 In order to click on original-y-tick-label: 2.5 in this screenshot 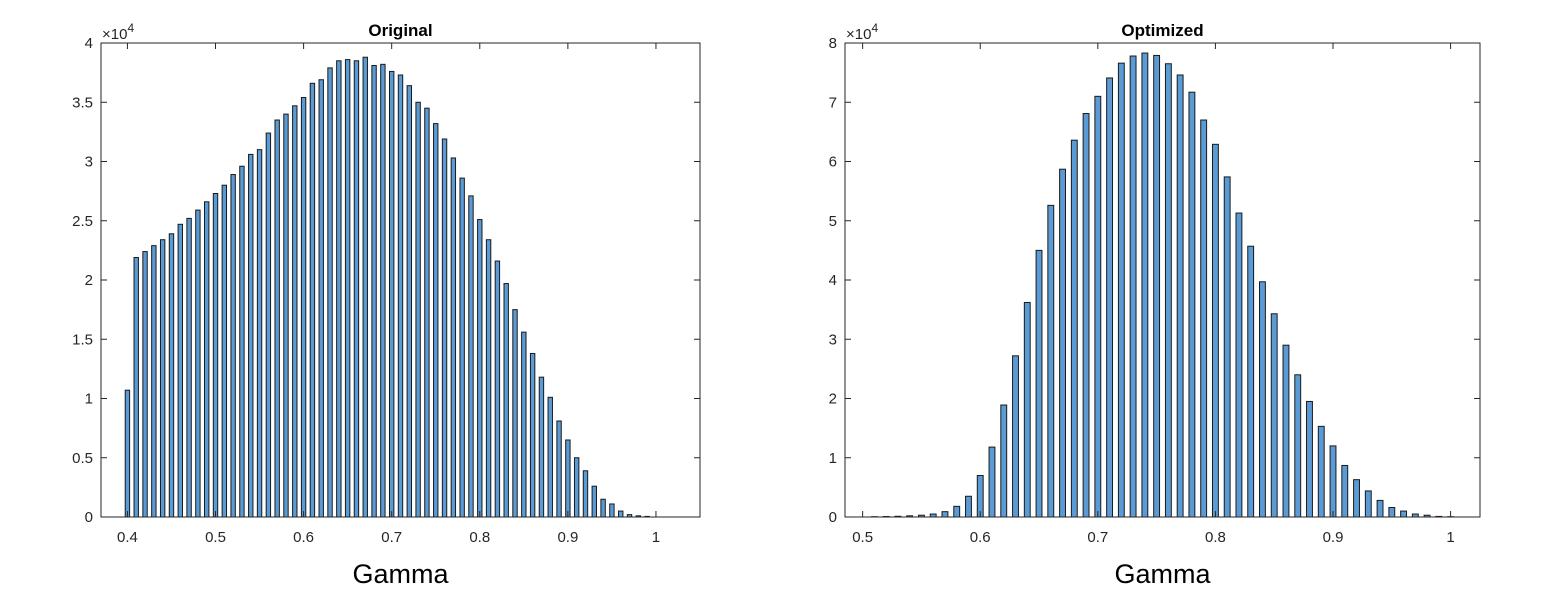, I will do `click(82, 221)`.